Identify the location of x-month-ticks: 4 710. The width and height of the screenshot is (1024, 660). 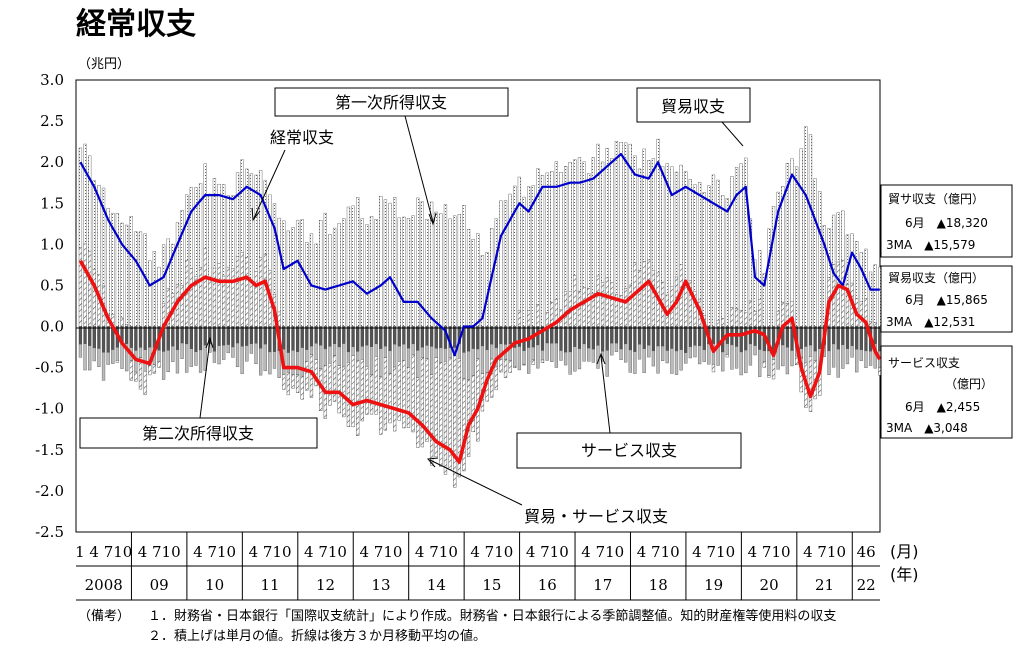
(658, 552).